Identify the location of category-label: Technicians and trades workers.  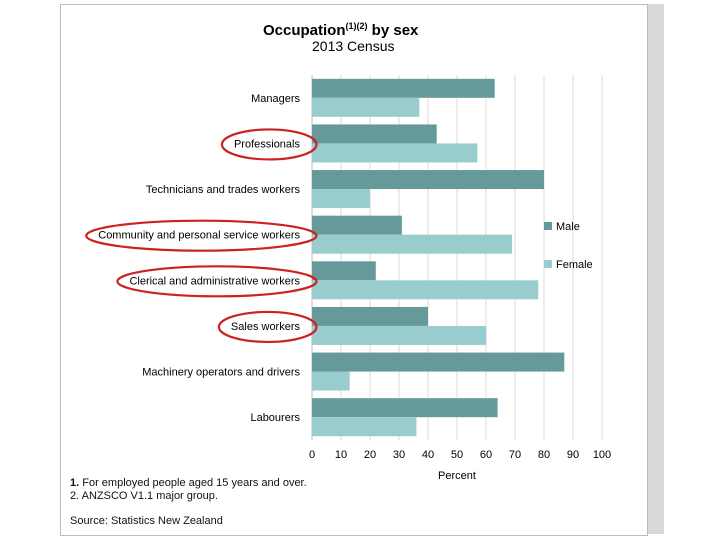
(223, 190).